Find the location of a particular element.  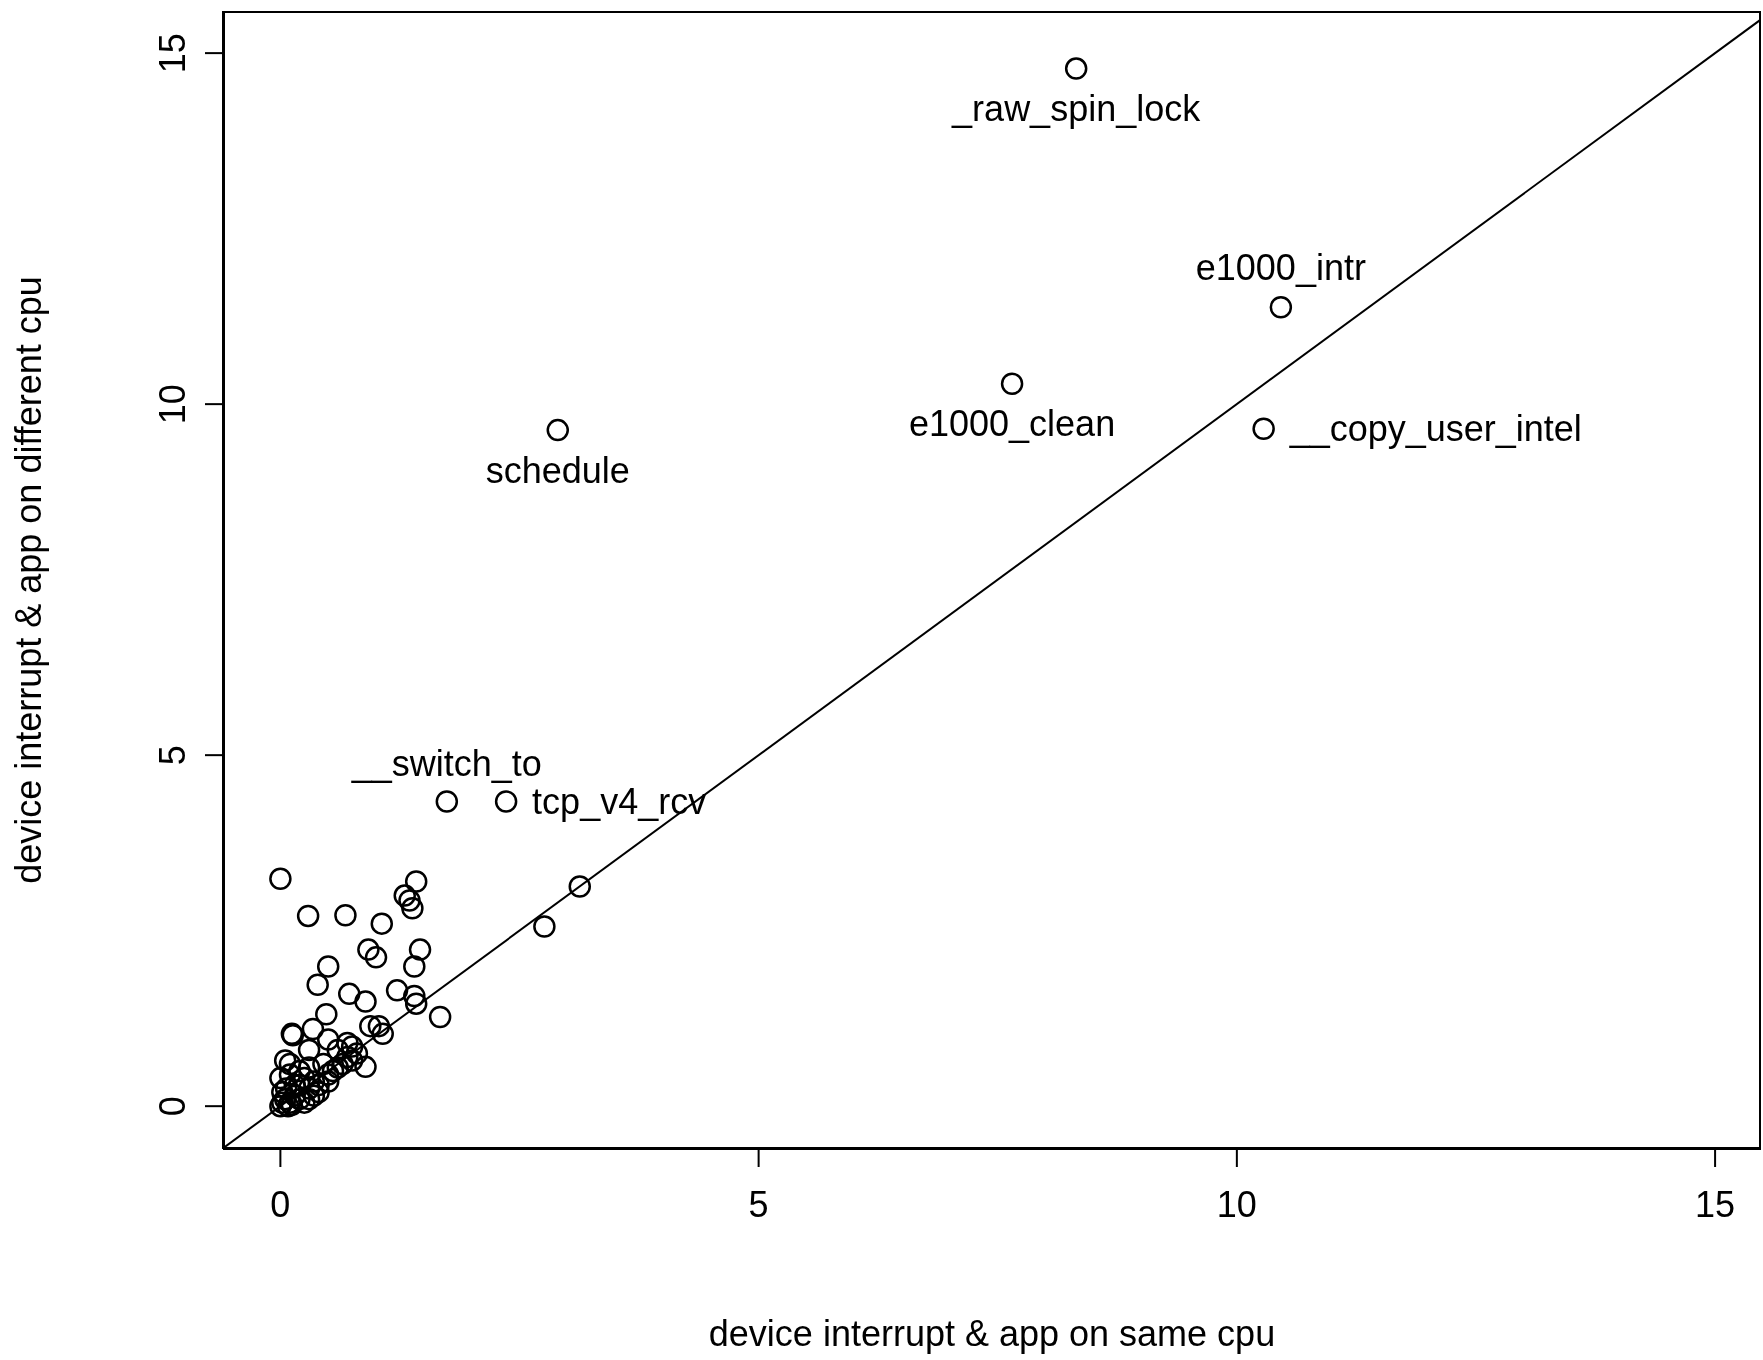

y-tick-label: 15 is located at coordinates (173, 53).